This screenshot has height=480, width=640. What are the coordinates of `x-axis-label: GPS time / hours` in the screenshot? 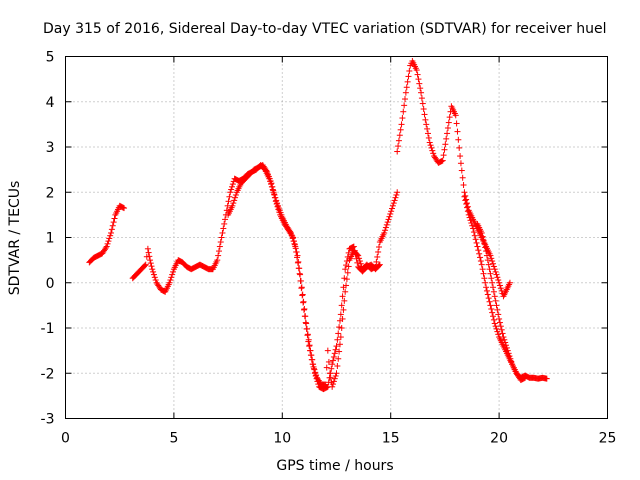 It's located at (334, 466).